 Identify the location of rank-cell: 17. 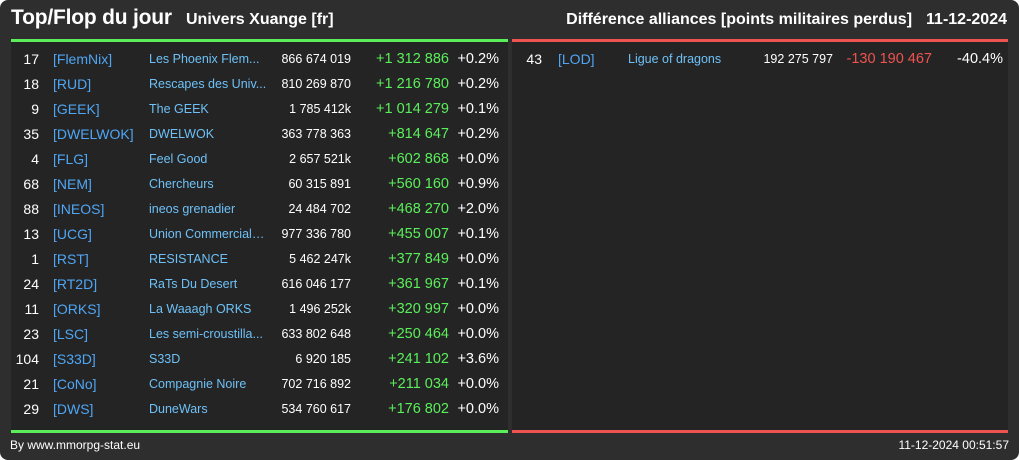
(31, 59).